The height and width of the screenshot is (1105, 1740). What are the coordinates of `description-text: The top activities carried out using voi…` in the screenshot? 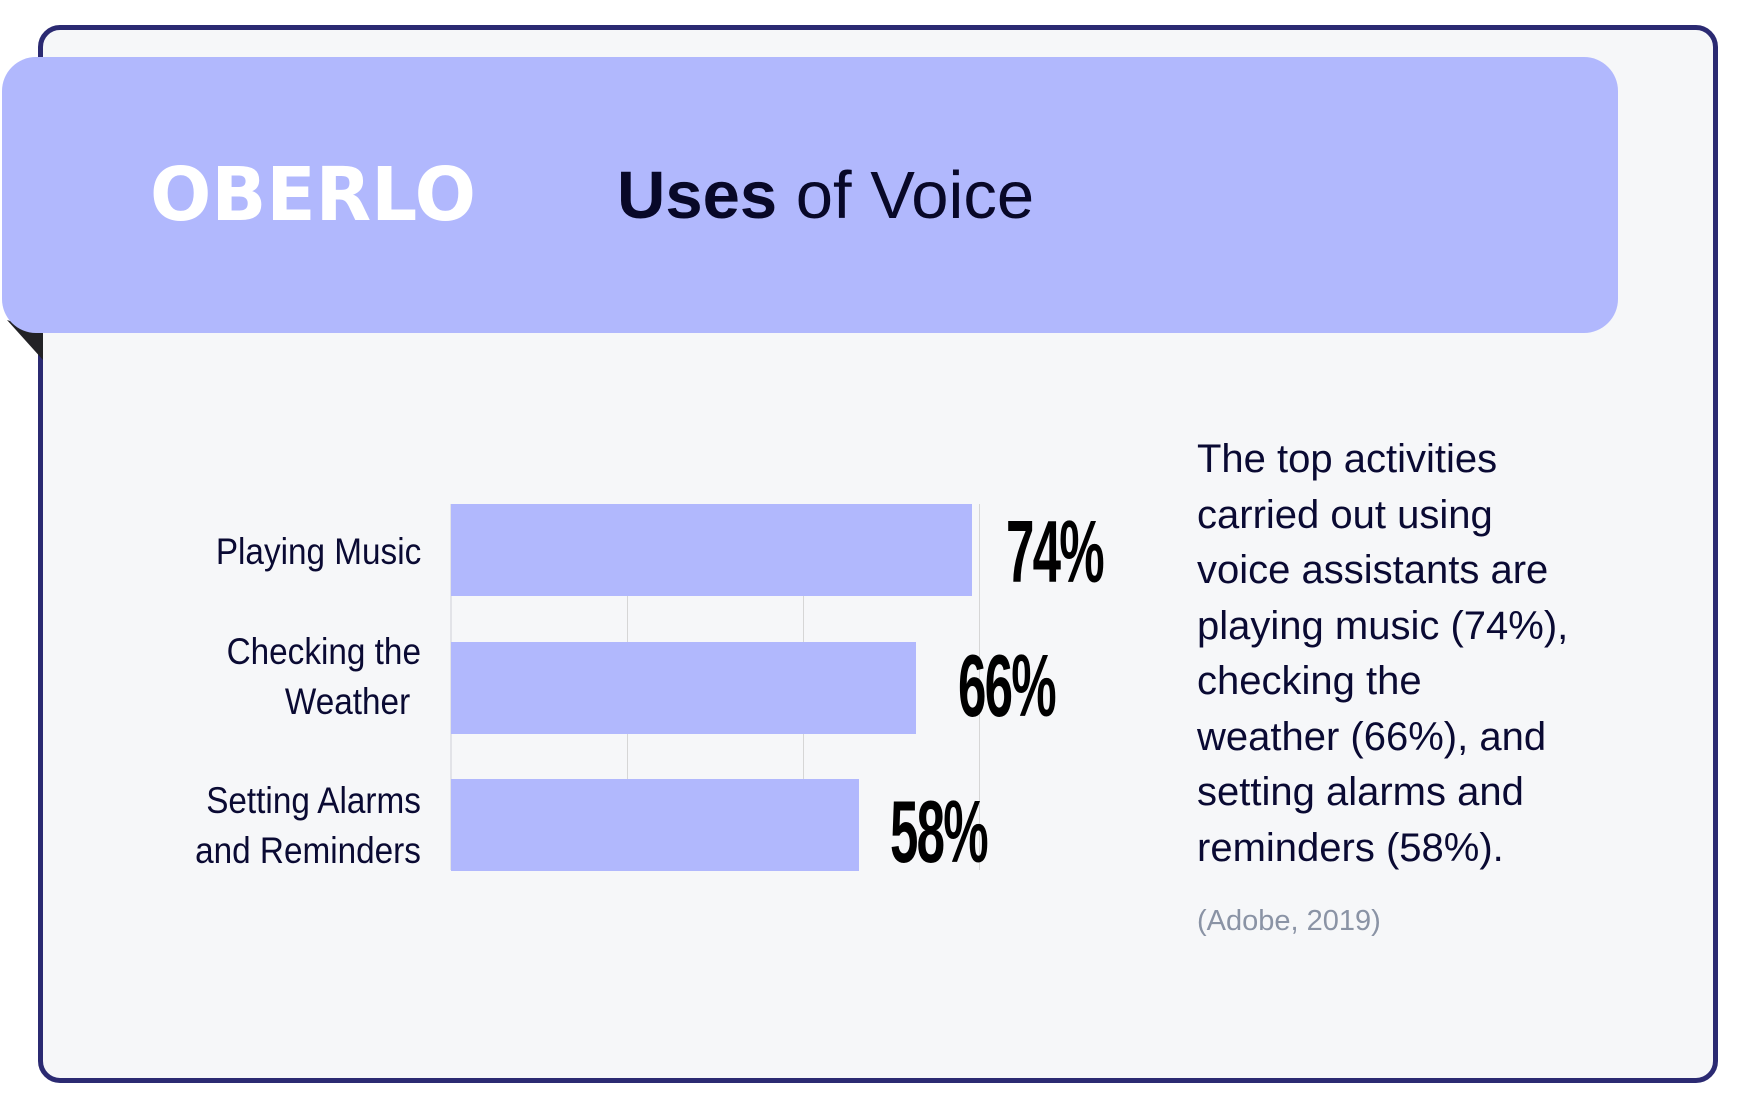 It's located at (1427, 654).